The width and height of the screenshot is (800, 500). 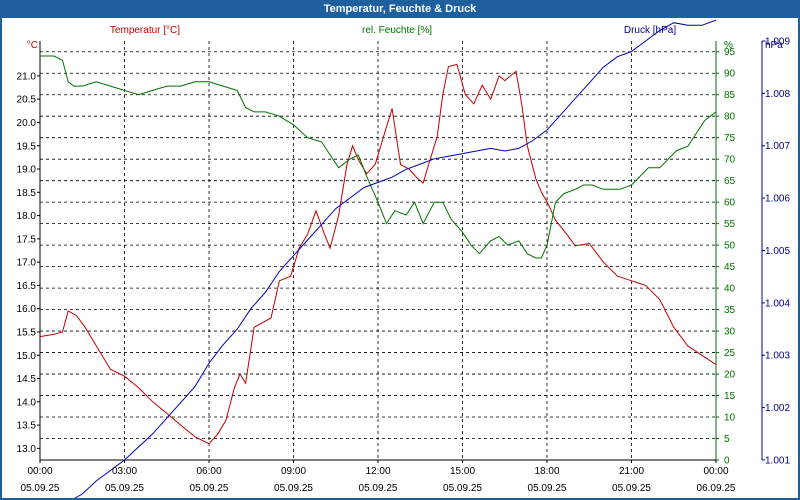 What do you see at coordinates (730, 246) in the screenshot?
I see `humidity-tick-label: 50` at bounding box center [730, 246].